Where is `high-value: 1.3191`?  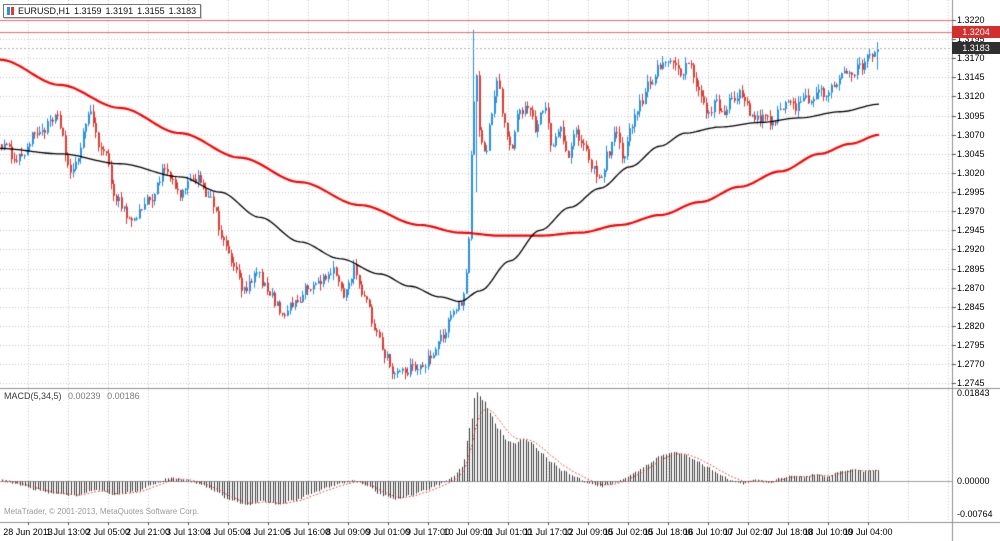 high-value: 1.3191 is located at coordinates (119, 11).